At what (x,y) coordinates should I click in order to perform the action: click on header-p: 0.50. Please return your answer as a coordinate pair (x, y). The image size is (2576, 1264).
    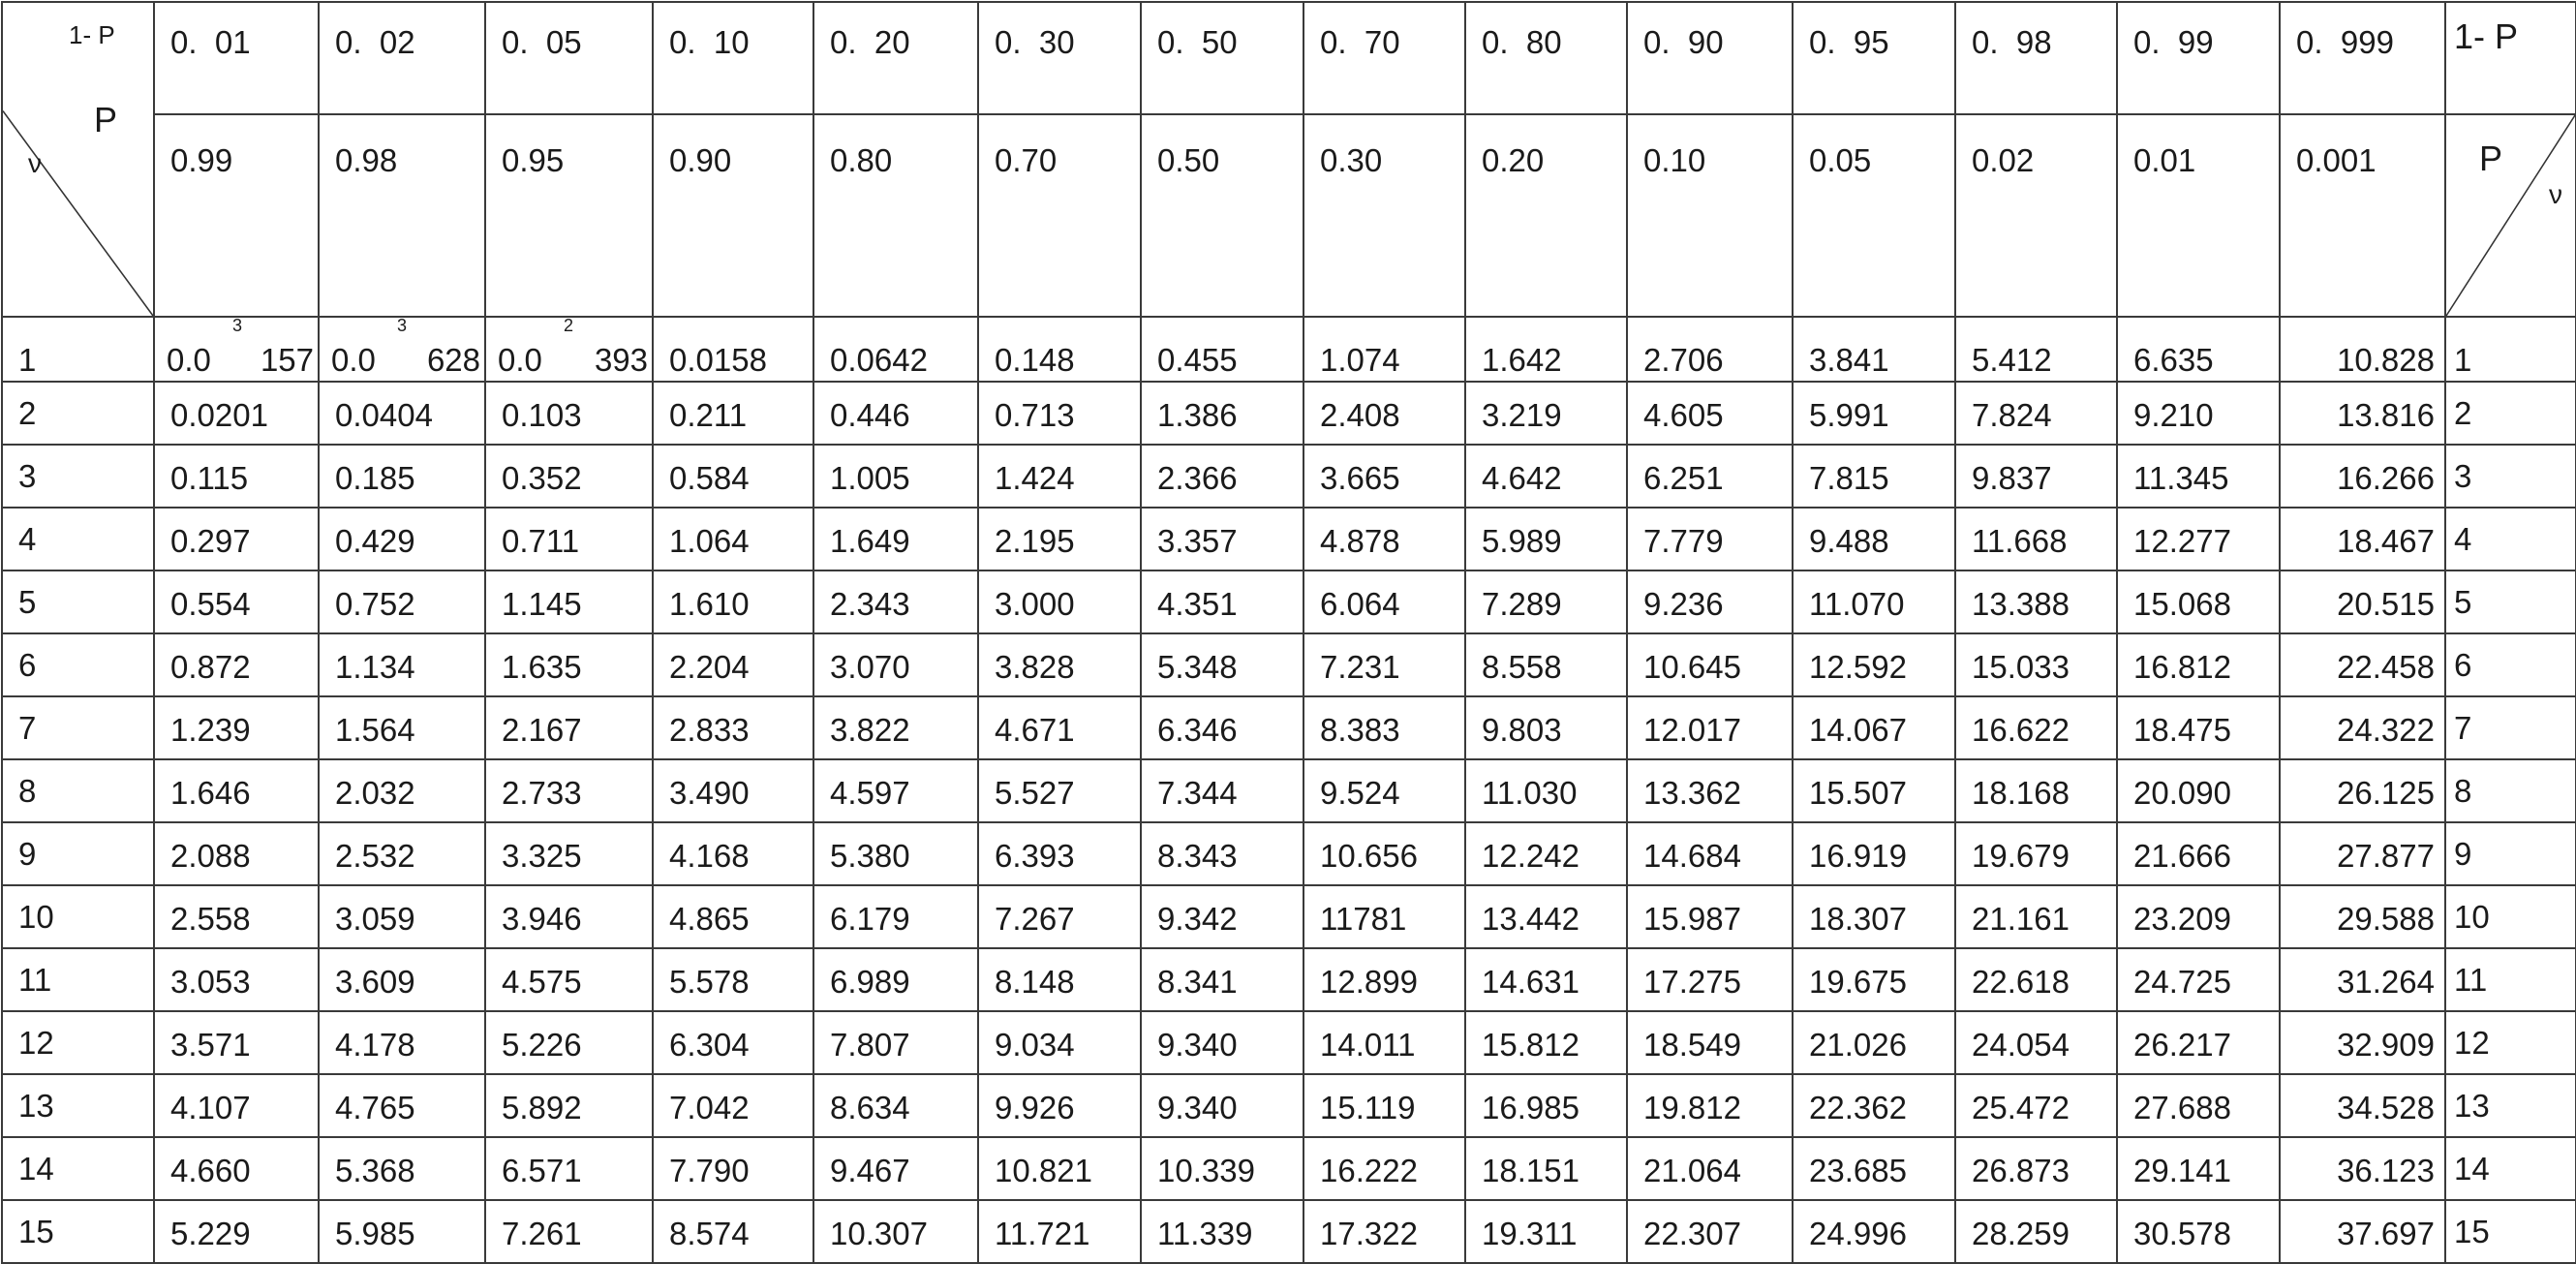
    Looking at the image, I should click on (1222, 216).